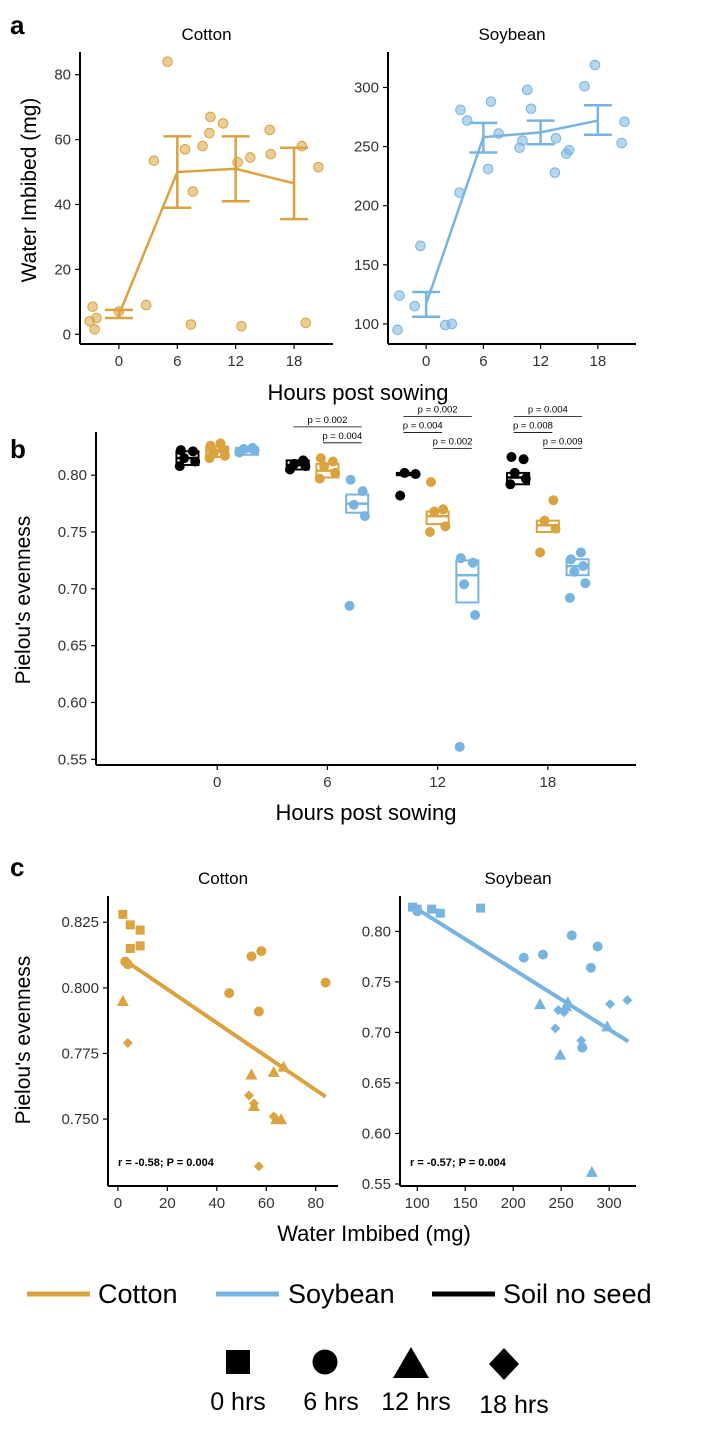  What do you see at coordinates (366, 265) in the screenshot?
I see `y-tick-label: 150` at bounding box center [366, 265].